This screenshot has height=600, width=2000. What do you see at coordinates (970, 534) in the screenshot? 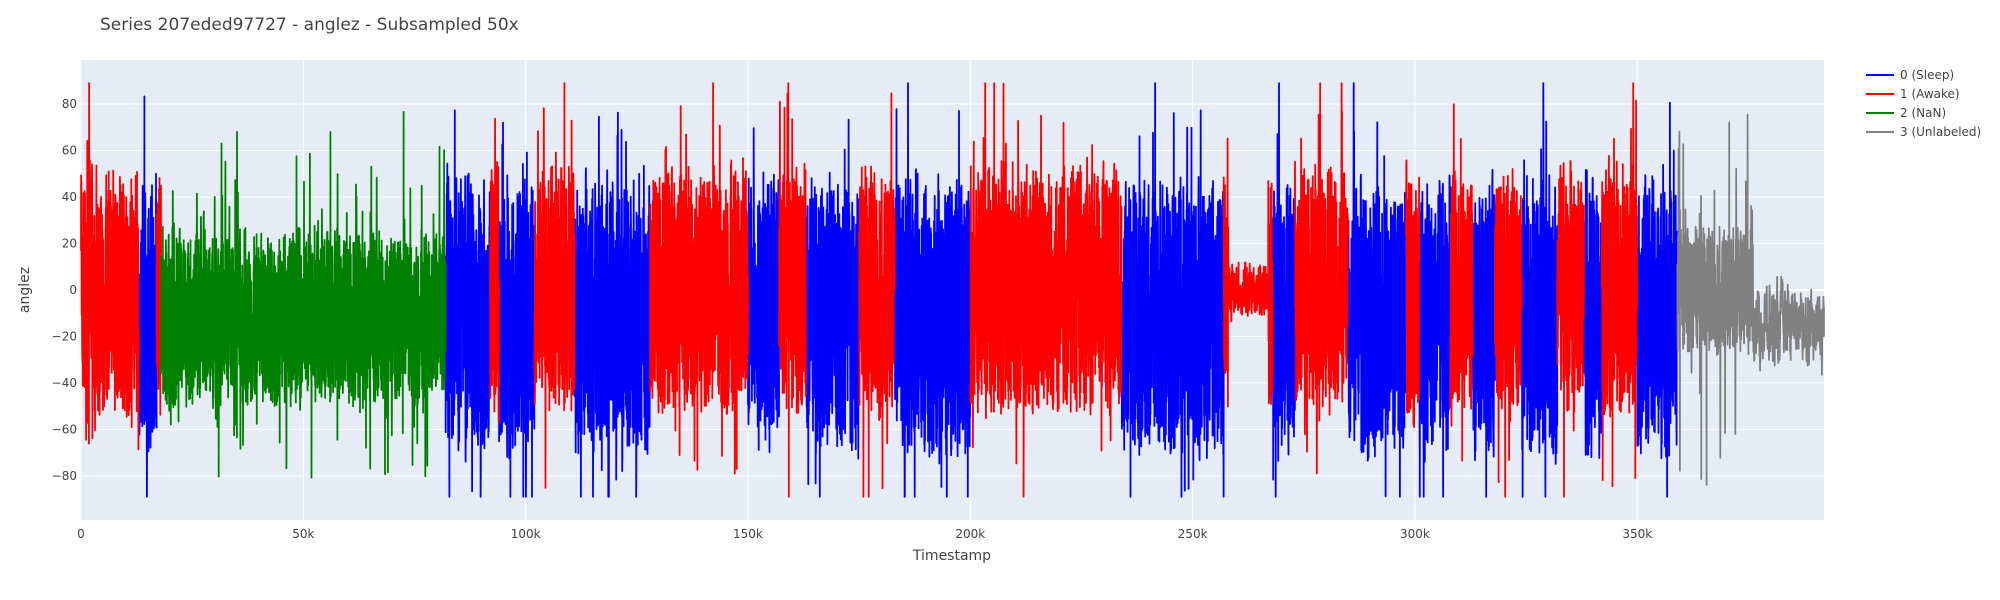
I see `x-tick-label: 200k` at bounding box center [970, 534].